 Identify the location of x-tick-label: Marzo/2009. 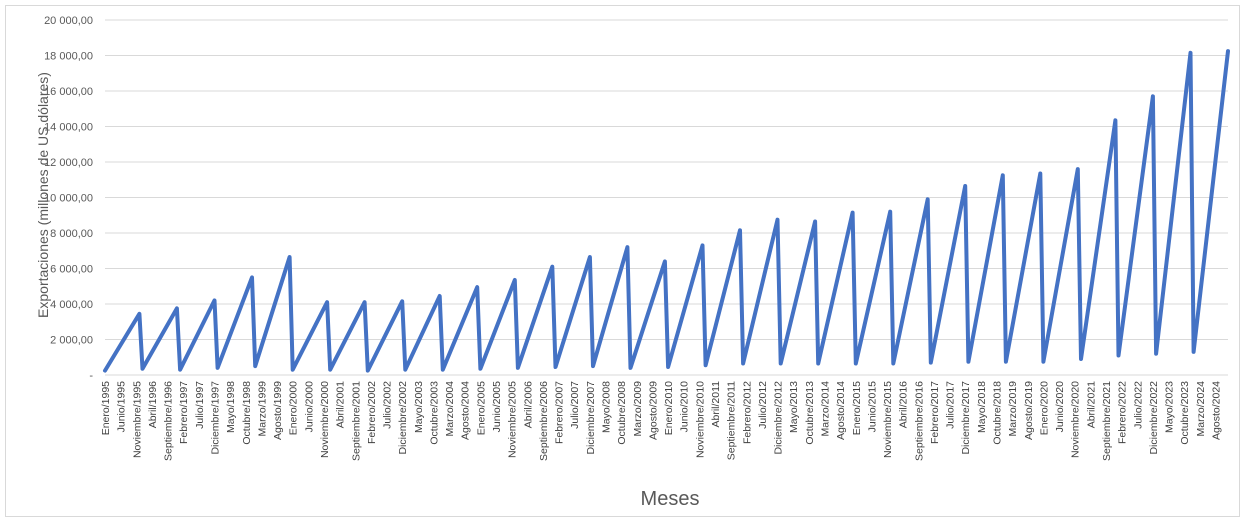
(638, 409).